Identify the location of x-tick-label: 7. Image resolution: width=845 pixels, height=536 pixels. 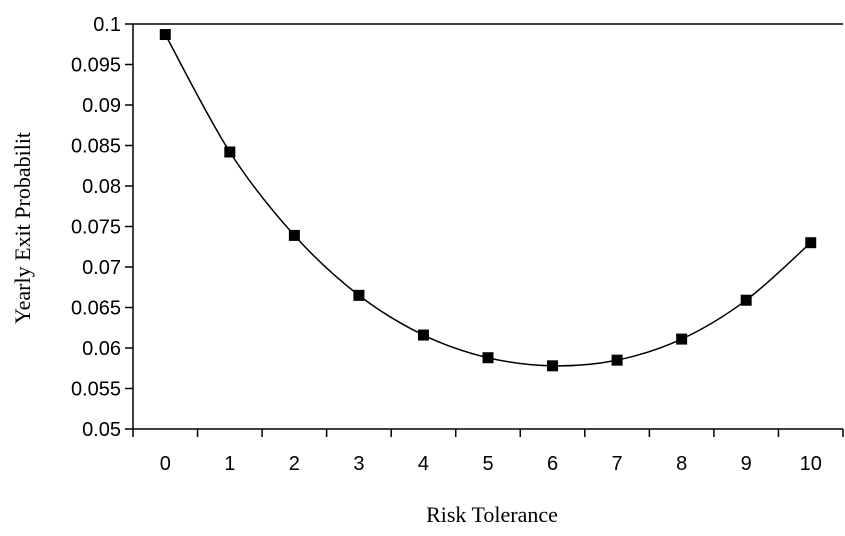
(617, 464).